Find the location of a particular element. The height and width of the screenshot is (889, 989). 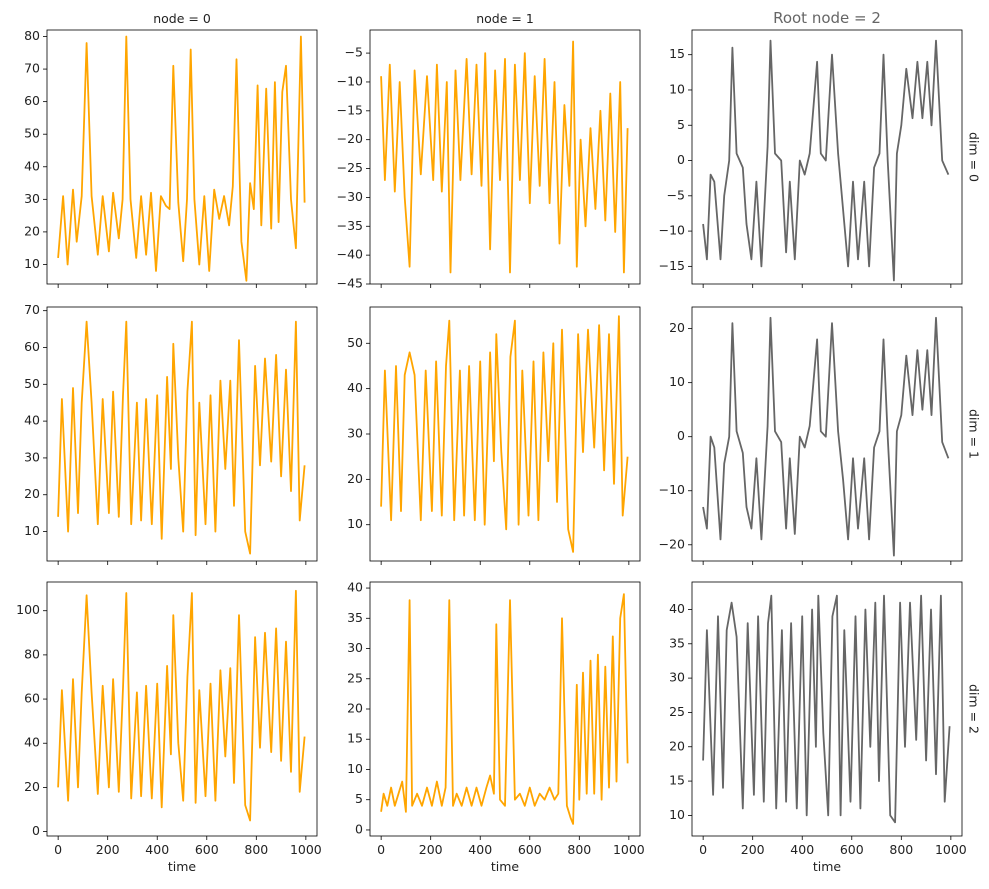

column-title-0: node = 0 is located at coordinates (182, 18).